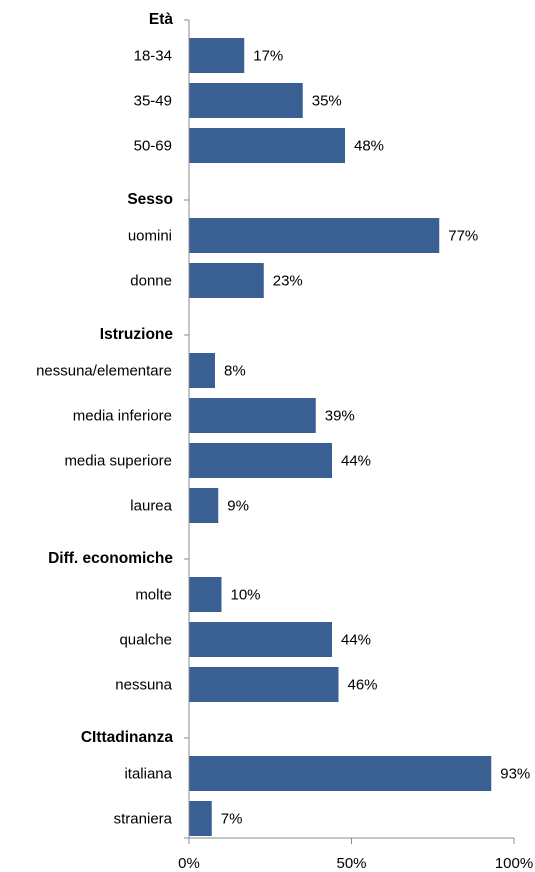  I want to click on category-label: straniera, so click(143, 819).